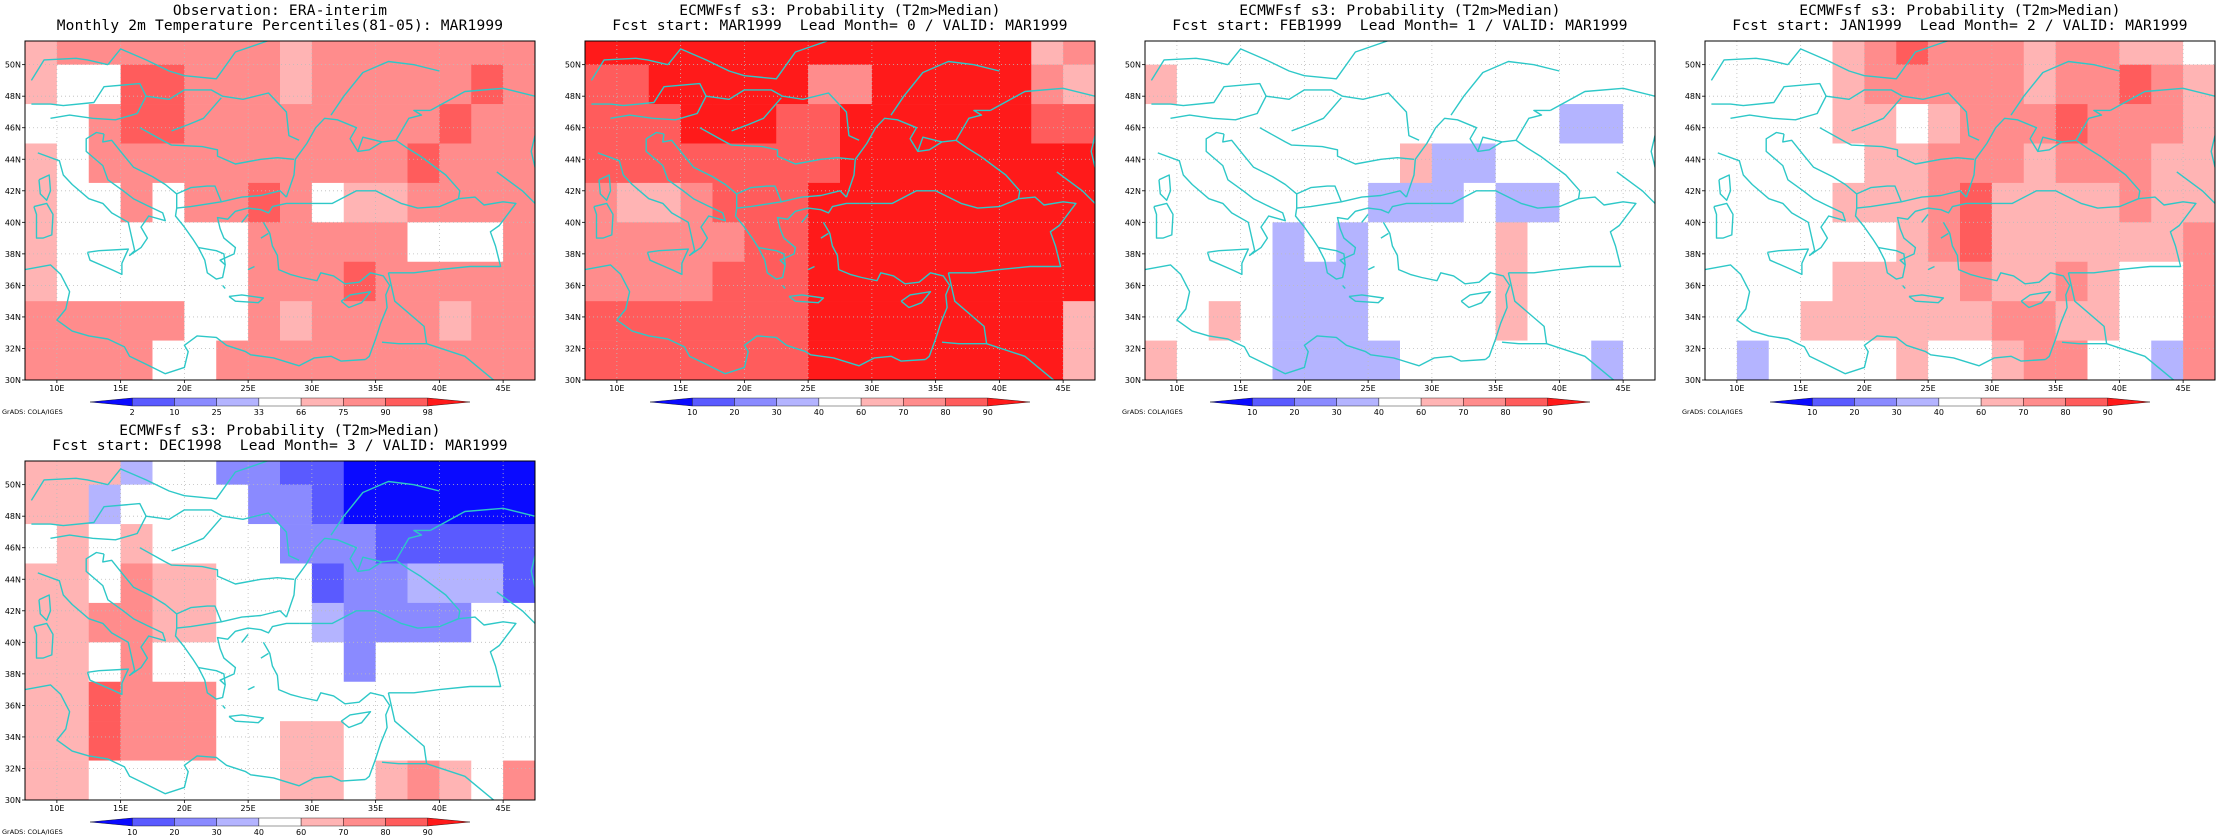 The image size is (2240, 840). What do you see at coordinates (1133, 159) in the screenshot?
I see `lat-tick-label: 44N` at bounding box center [1133, 159].